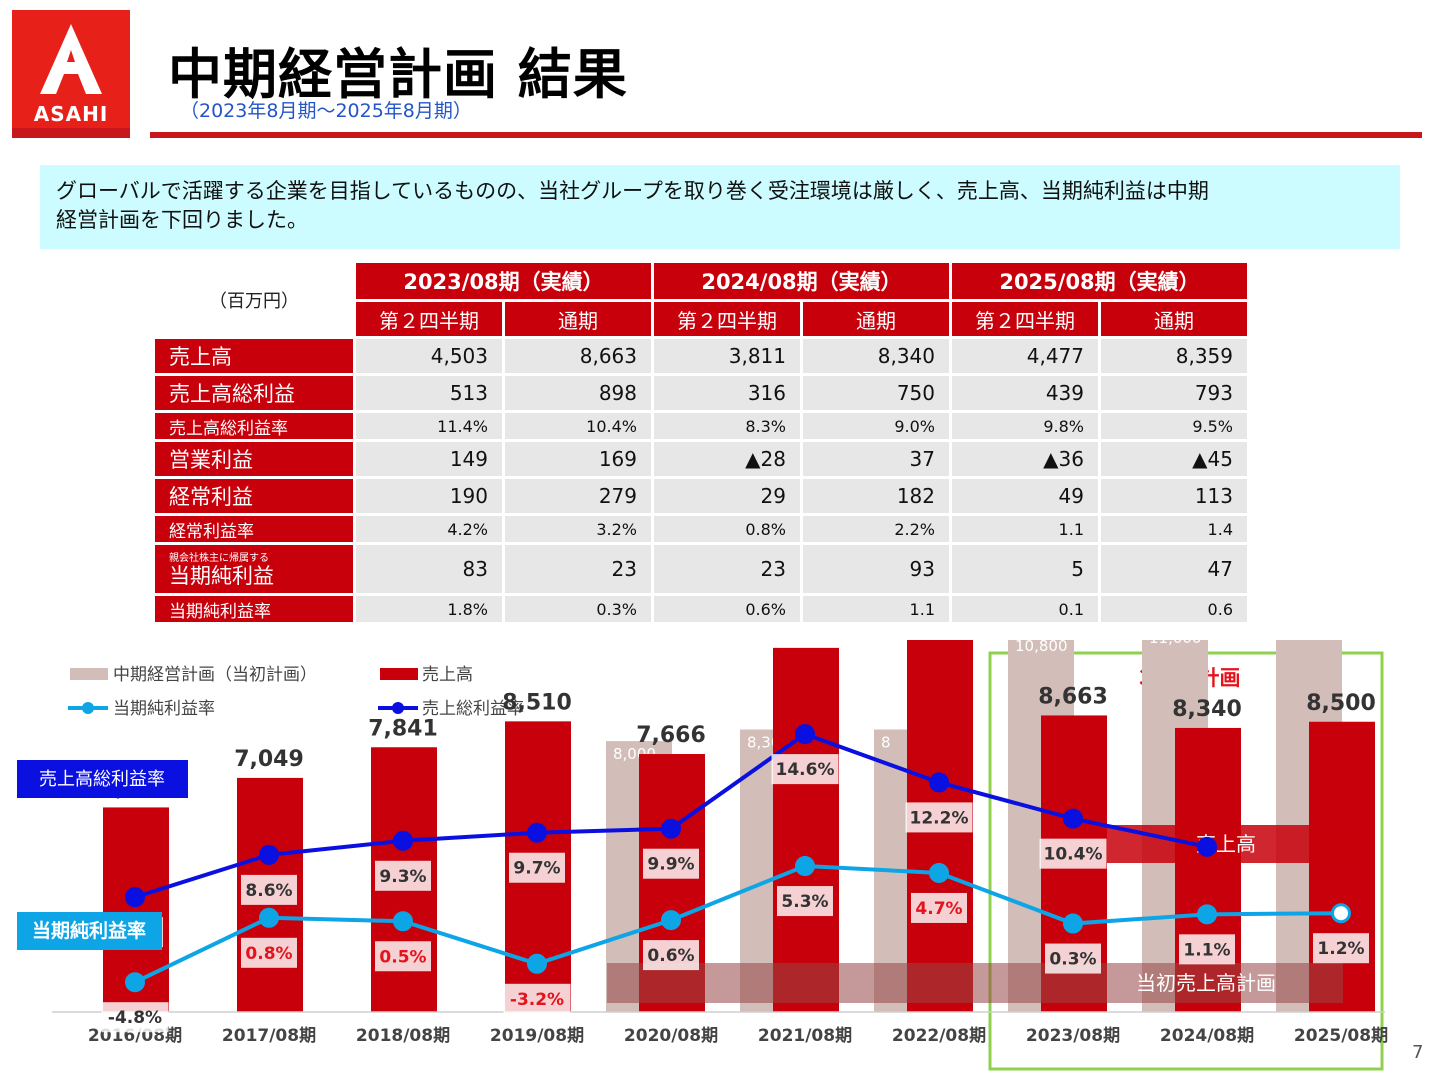 The image size is (1440, 1080). What do you see at coordinates (1025, 356) in the screenshot?
I see `table-cell: 4,477` at bounding box center [1025, 356].